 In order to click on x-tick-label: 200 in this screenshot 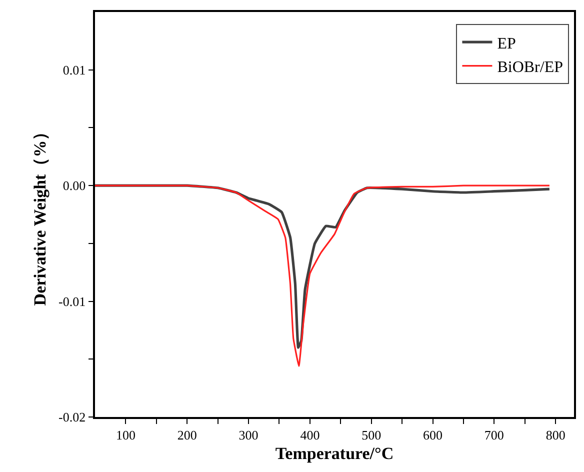, I will do `click(187, 434)`.